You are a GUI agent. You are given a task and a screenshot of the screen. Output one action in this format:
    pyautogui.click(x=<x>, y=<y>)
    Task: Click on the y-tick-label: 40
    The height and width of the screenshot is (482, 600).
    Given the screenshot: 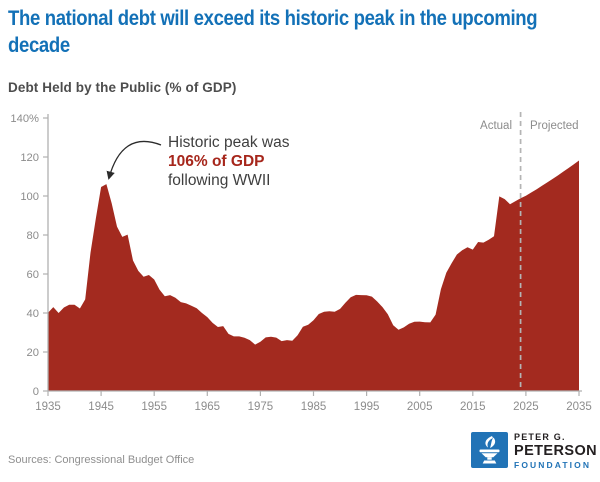 What is the action you would take?
    pyautogui.click(x=33, y=314)
    